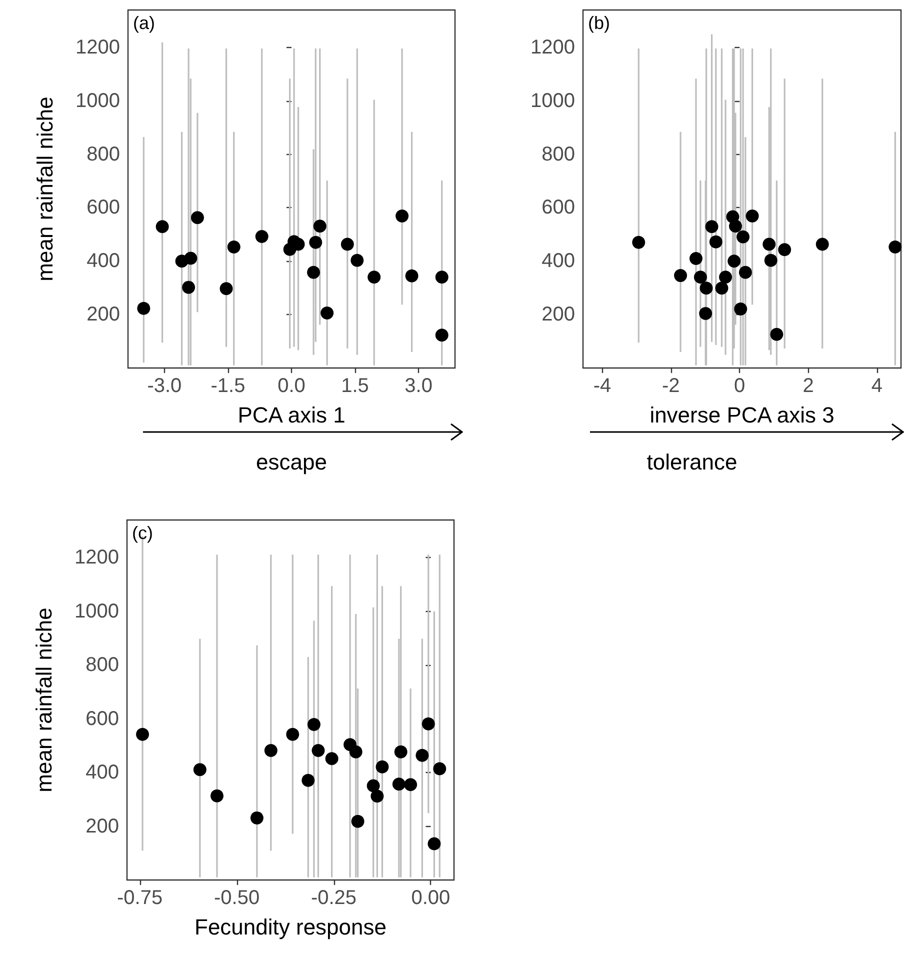 This screenshot has width=904, height=967. Describe the element at coordinates (237, 898) in the screenshot. I see `x-tick-label: -0.50` at that location.